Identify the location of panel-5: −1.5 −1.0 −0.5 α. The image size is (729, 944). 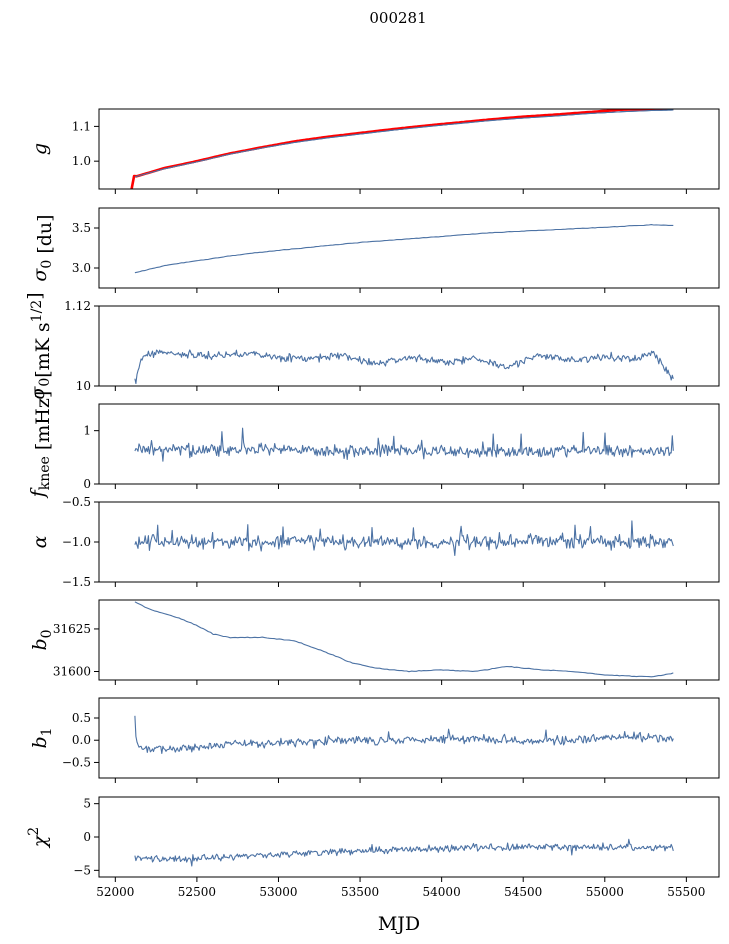
(374, 542).